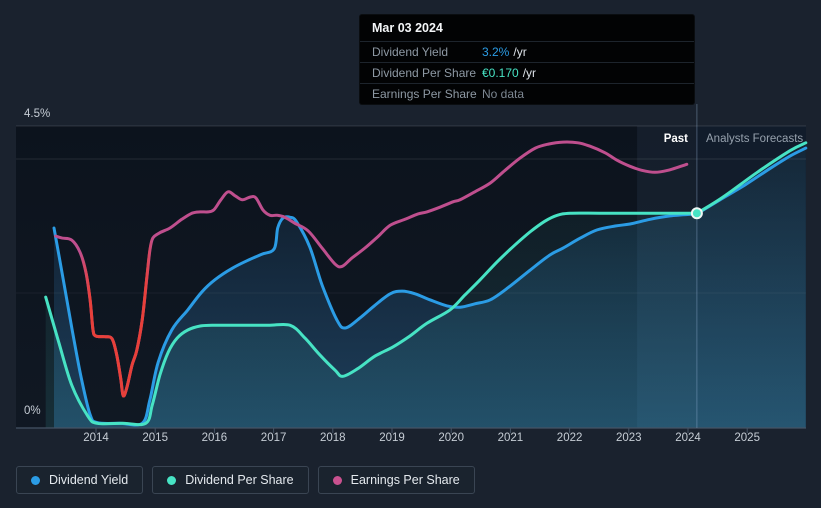  I want to click on x-axis-label: 2015, so click(155, 438).